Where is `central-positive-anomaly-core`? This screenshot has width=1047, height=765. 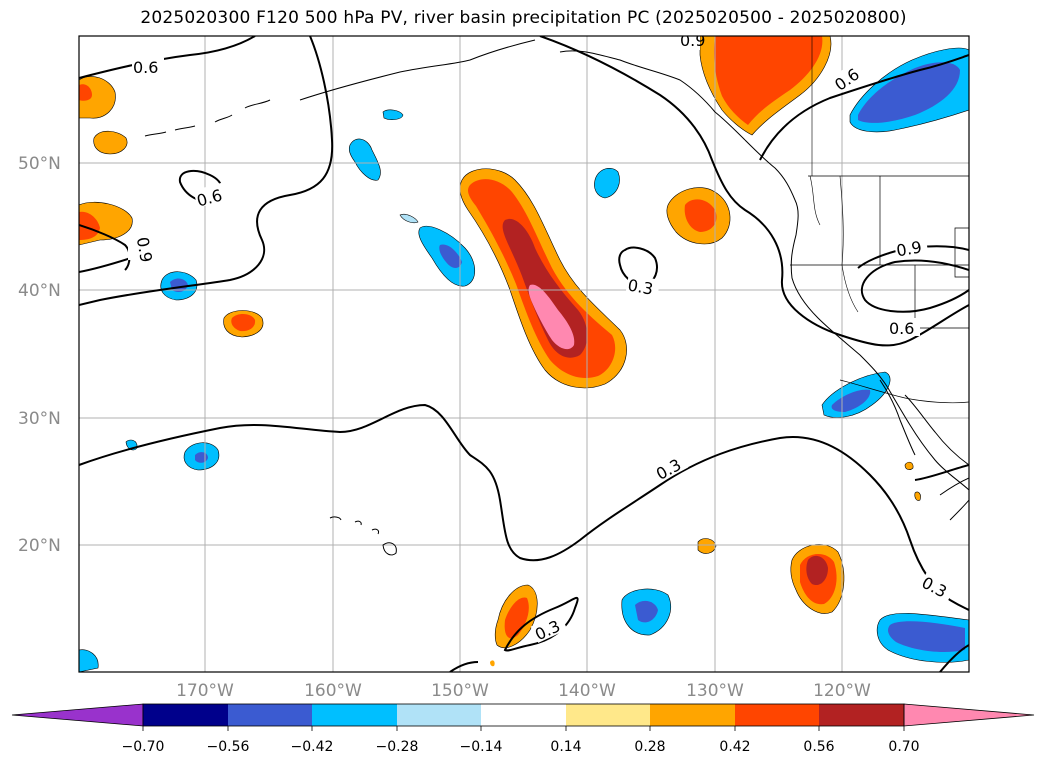
central-positive-anomaly-core is located at coordinates (551, 317).